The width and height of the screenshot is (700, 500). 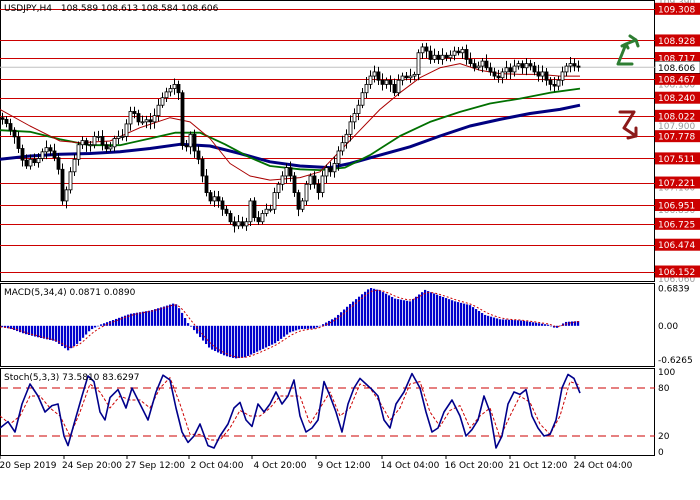 What do you see at coordinates (675, 361) in the screenshot?
I see `macd-tick-label: -0.6265` at bounding box center [675, 361].